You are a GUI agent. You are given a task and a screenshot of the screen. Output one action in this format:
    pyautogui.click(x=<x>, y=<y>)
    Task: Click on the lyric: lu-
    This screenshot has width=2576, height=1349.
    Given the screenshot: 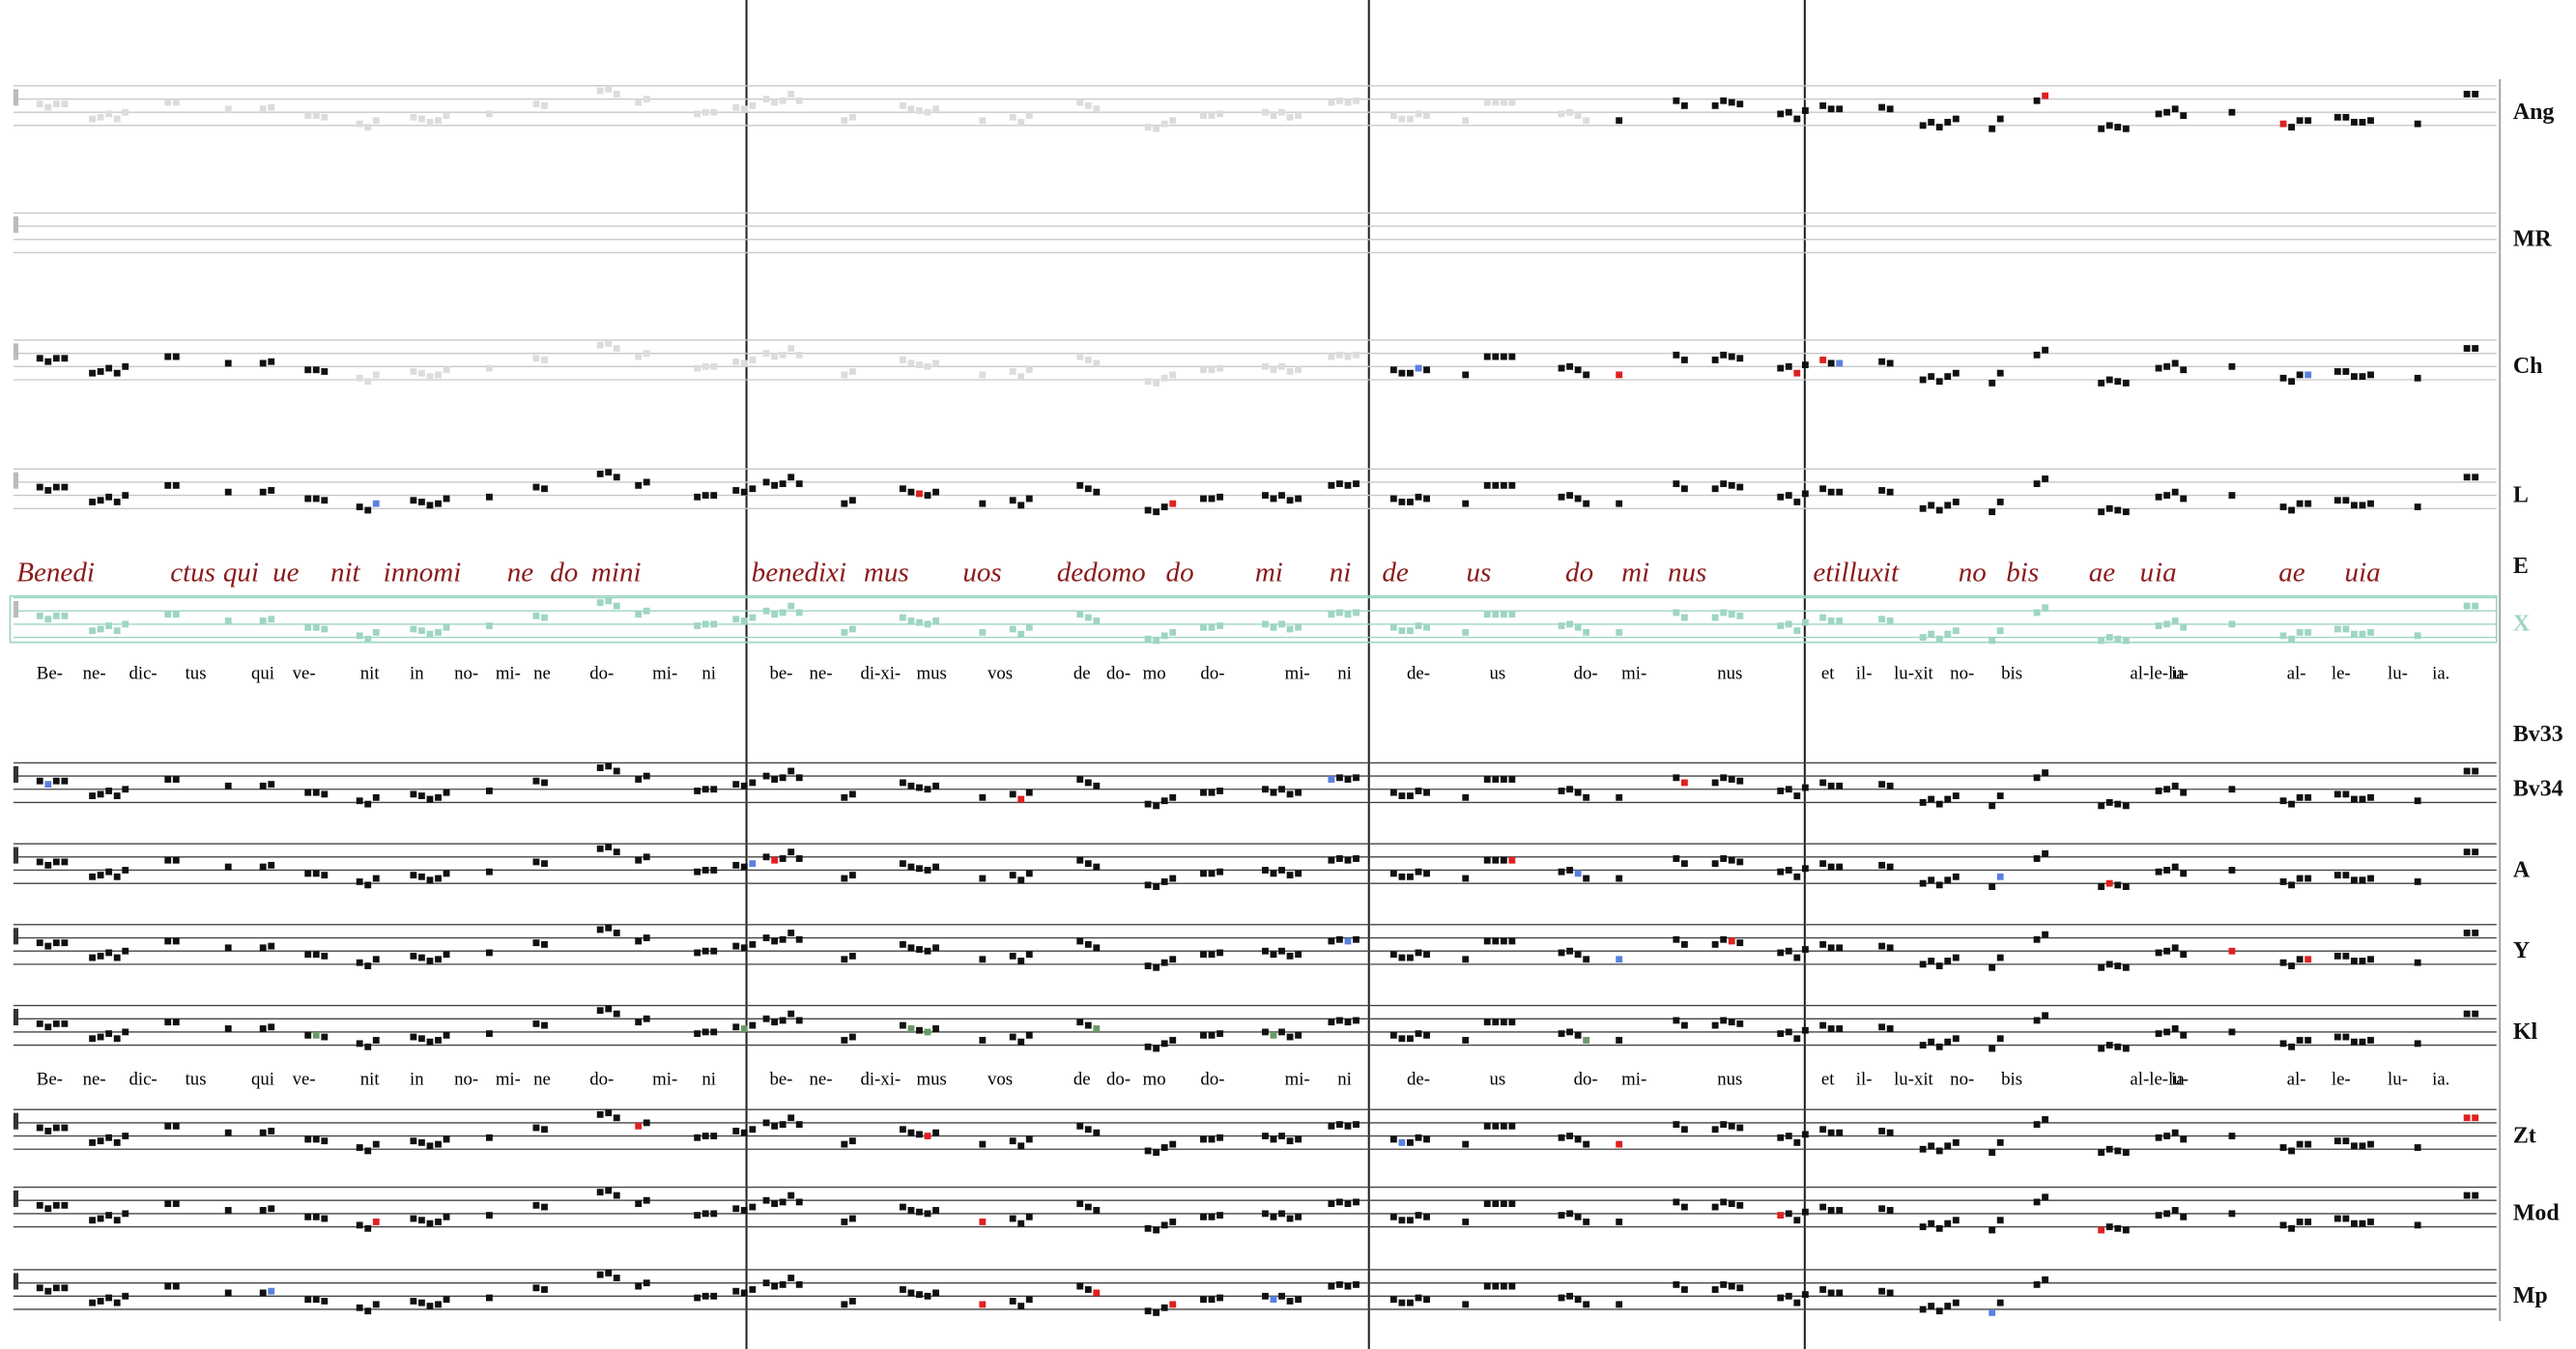 What is the action you would take?
    pyautogui.click(x=2398, y=1080)
    